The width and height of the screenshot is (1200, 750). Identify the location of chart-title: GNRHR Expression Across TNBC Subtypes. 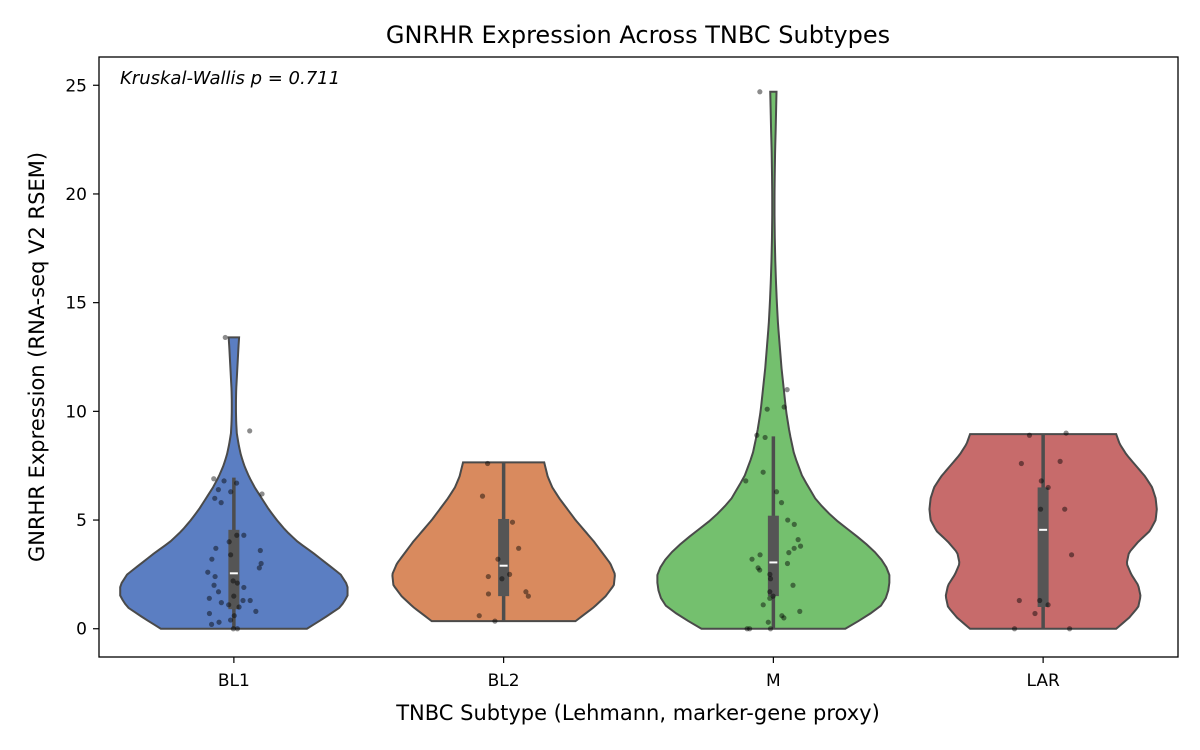
(638, 35).